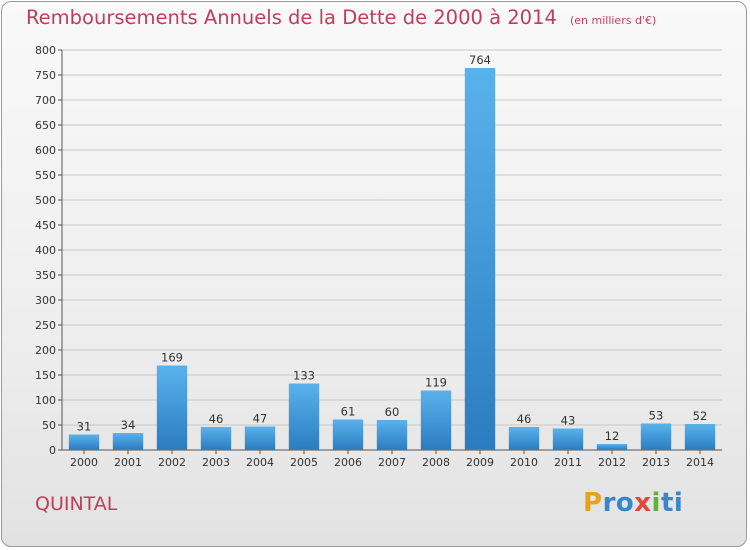 This screenshot has width=750, height=550. Describe the element at coordinates (656, 416) in the screenshot. I see `data-label: 53` at that location.